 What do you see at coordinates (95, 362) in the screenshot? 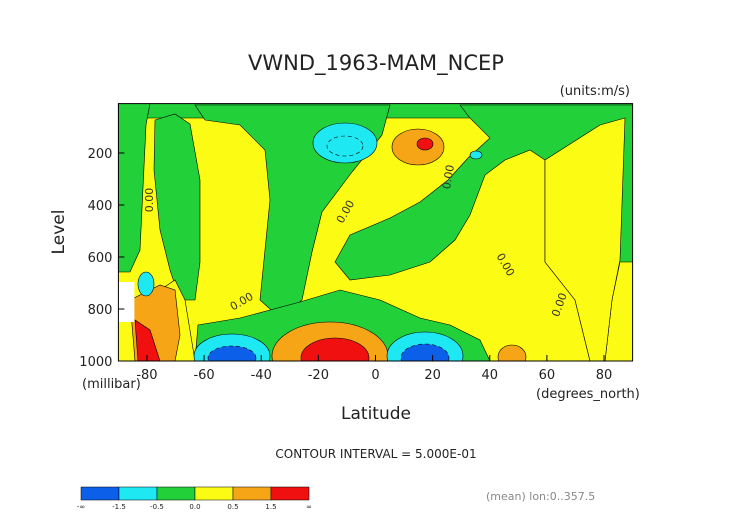
I see `y-tick-label: 1000` at bounding box center [95, 362].